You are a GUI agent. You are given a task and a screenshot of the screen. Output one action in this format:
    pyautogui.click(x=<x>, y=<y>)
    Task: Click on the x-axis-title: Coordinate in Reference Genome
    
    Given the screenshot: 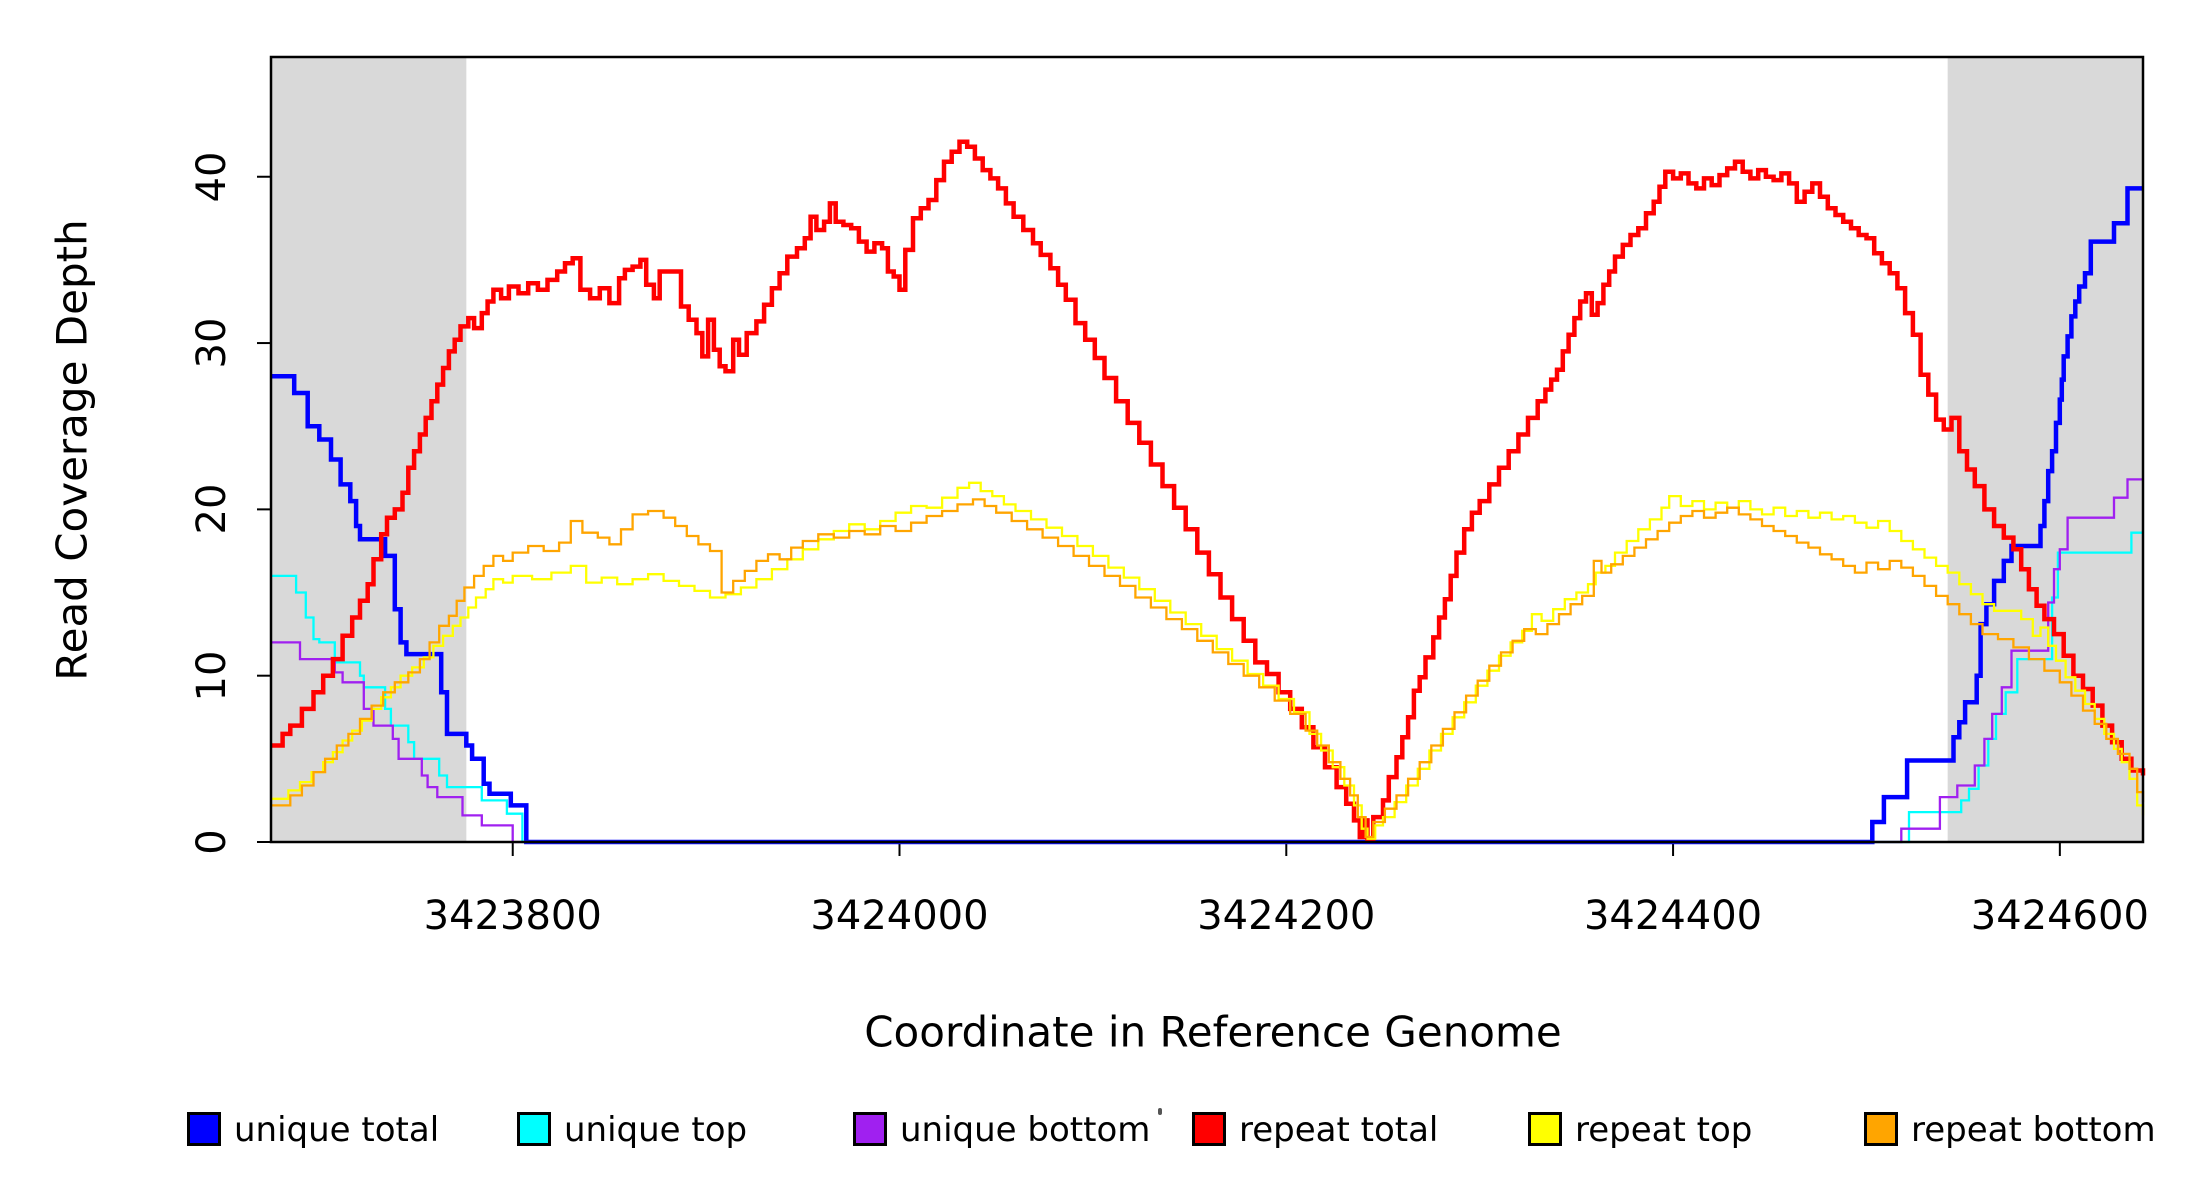 What is the action you would take?
    pyautogui.click(x=1213, y=1032)
    